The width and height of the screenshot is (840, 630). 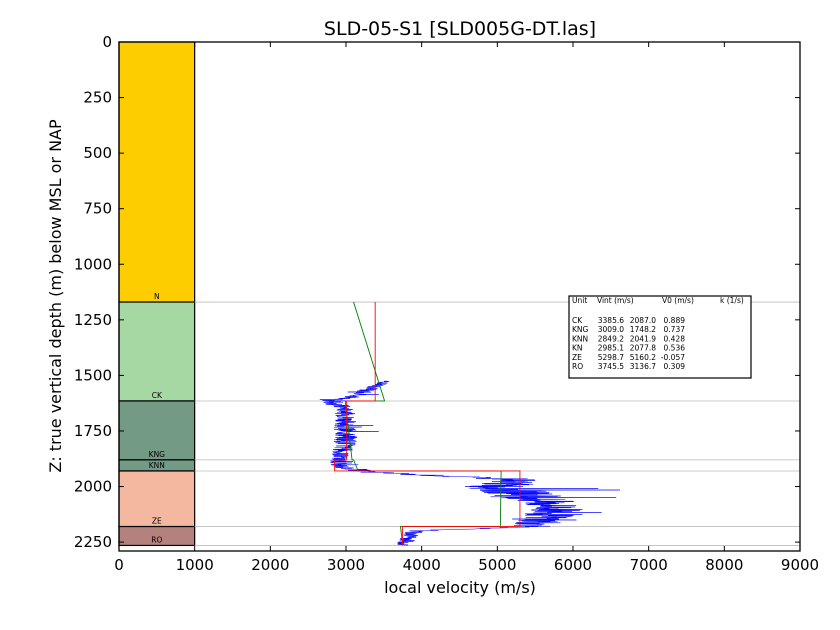 What do you see at coordinates (611, 329) in the screenshot?
I see `table-cell: 3009.0` at bounding box center [611, 329].